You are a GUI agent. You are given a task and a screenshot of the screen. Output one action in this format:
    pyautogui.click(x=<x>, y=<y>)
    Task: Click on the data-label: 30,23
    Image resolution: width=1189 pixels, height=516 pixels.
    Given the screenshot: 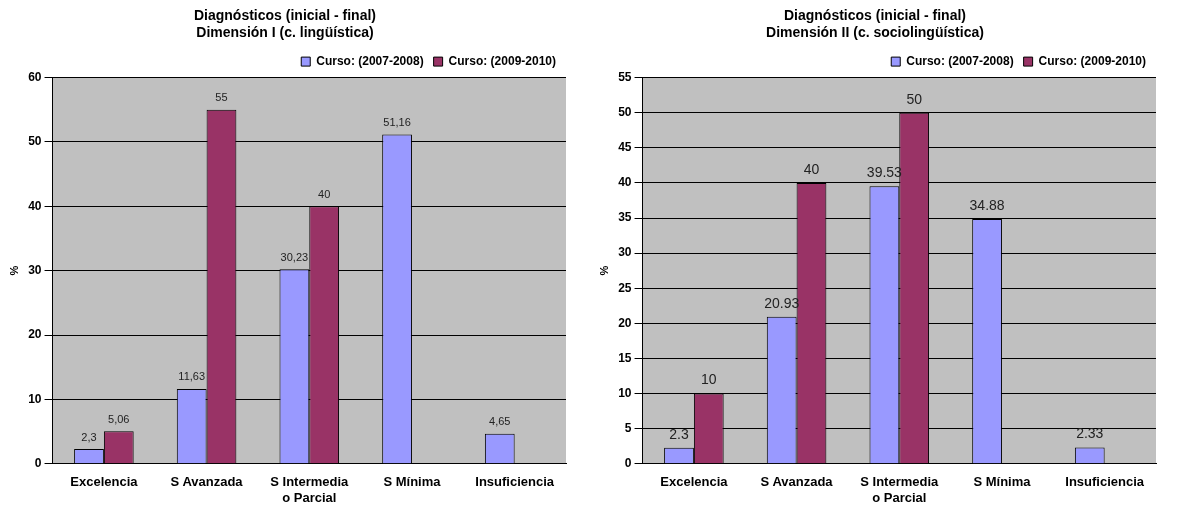 What is the action you would take?
    pyautogui.click(x=294, y=256)
    